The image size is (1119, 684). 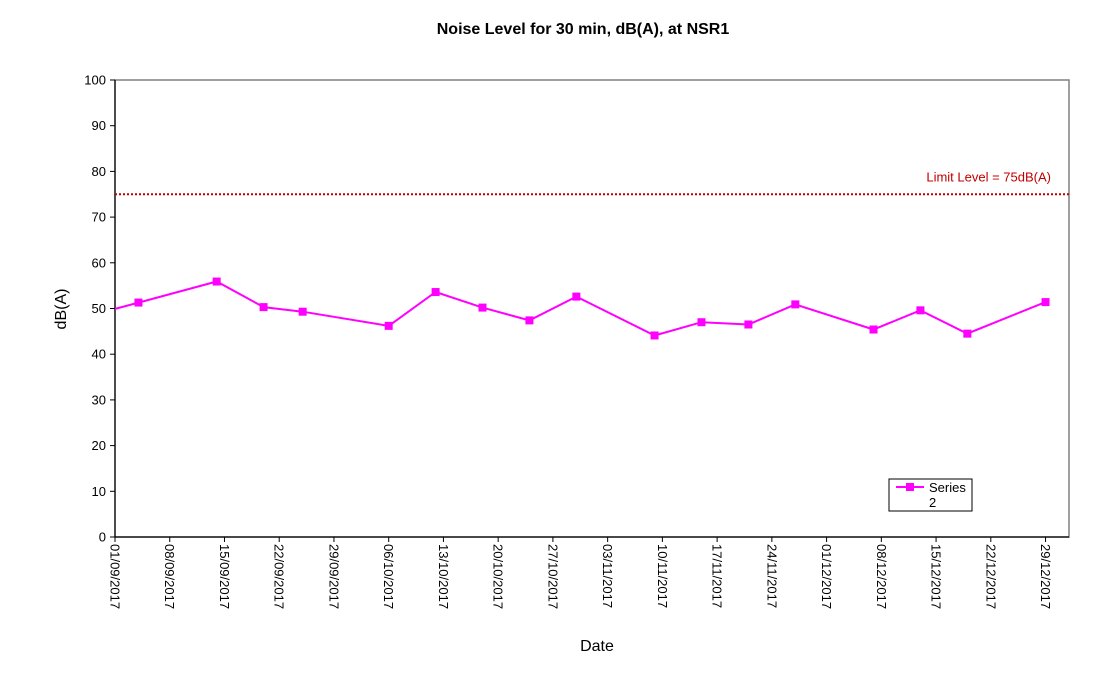 I want to click on x-tick-label: 01/09/2017, so click(x=115, y=576).